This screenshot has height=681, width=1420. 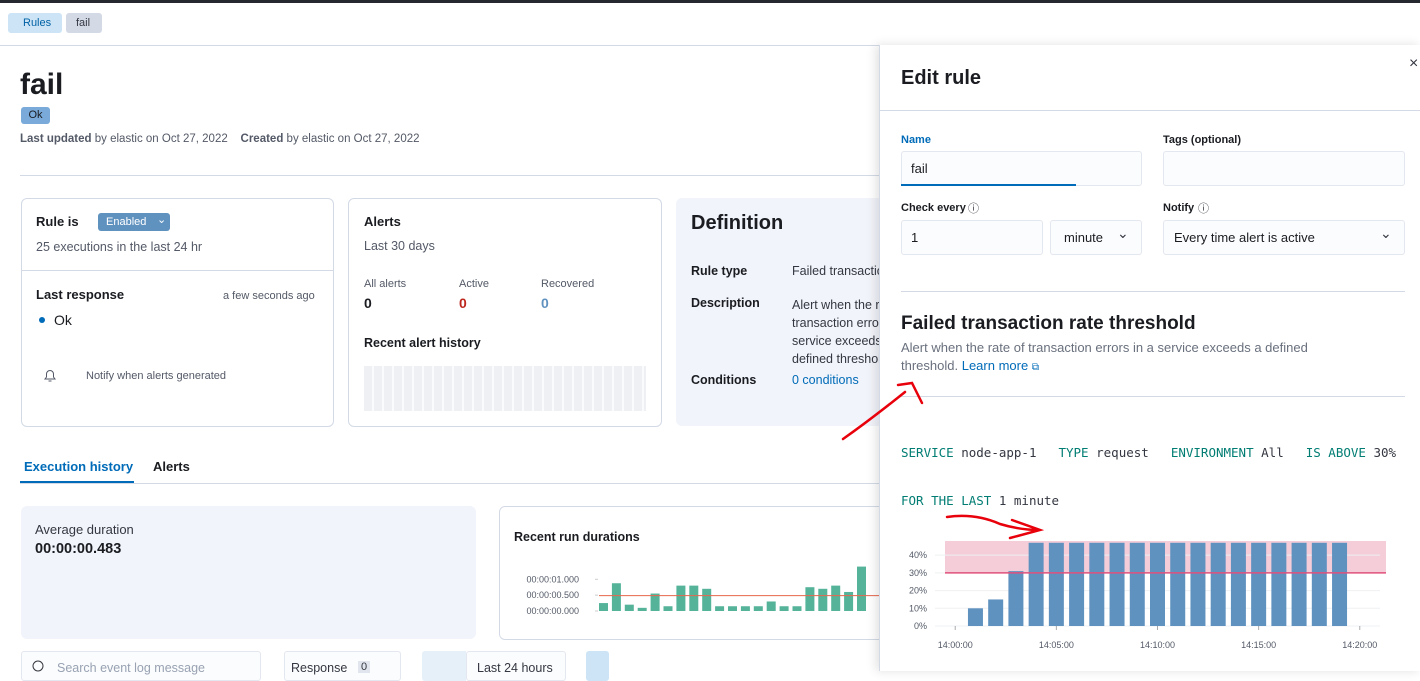 What do you see at coordinates (1385, 452) in the screenshot?
I see `expr-value: 30%` at bounding box center [1385, 452].